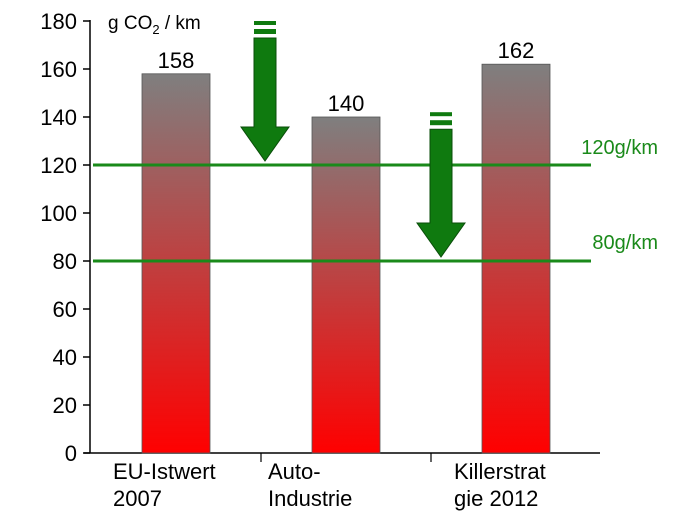 The image size is (678, 517). I want to click on unit-label: g CO2 / km, so click(154, 25).